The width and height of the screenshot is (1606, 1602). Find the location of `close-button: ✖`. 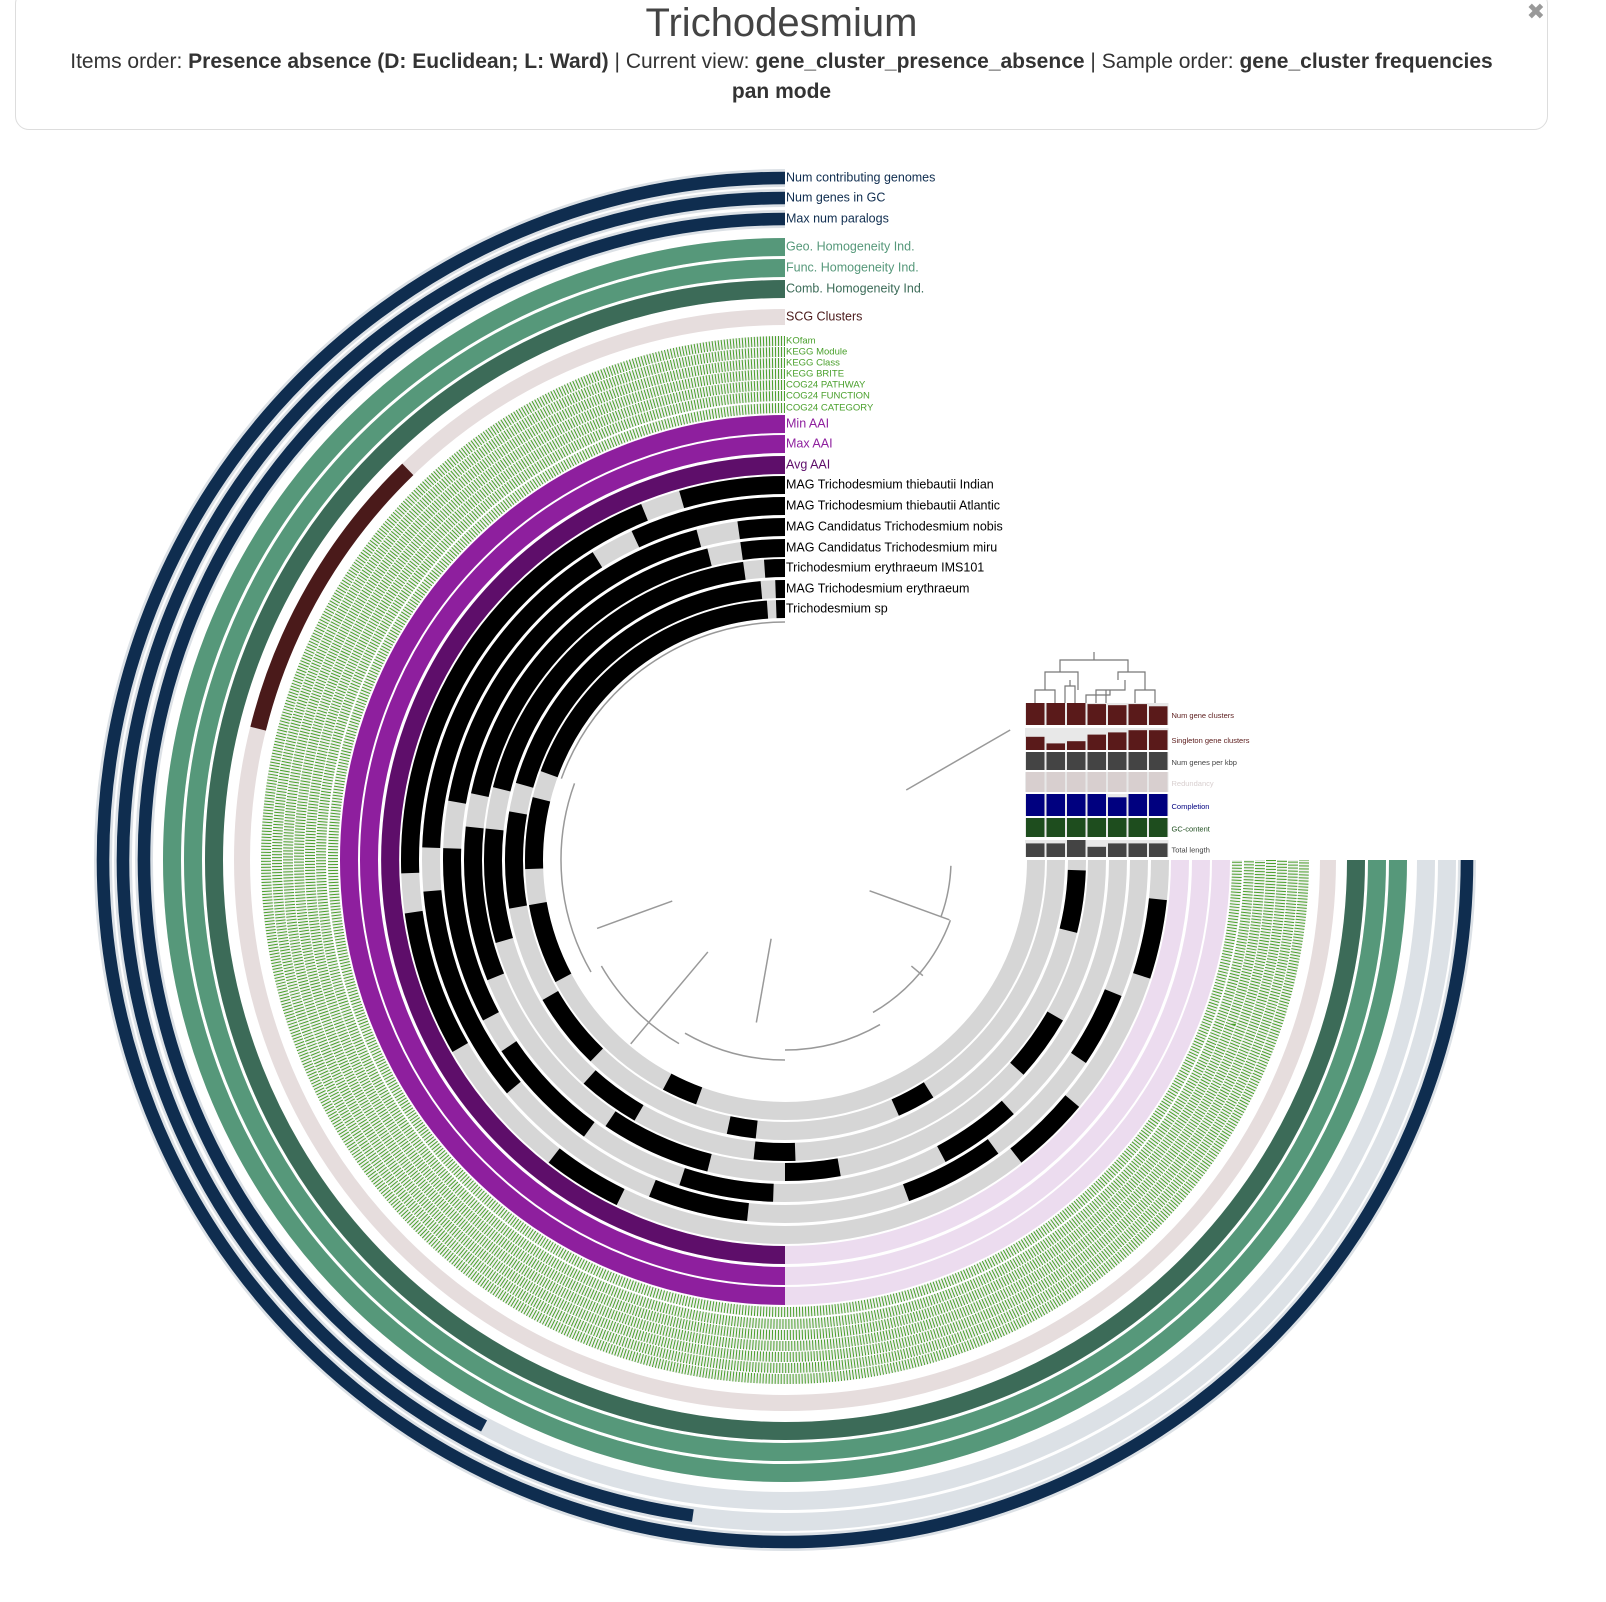

close-button: ✖ is located at coordinates (1535, 12).